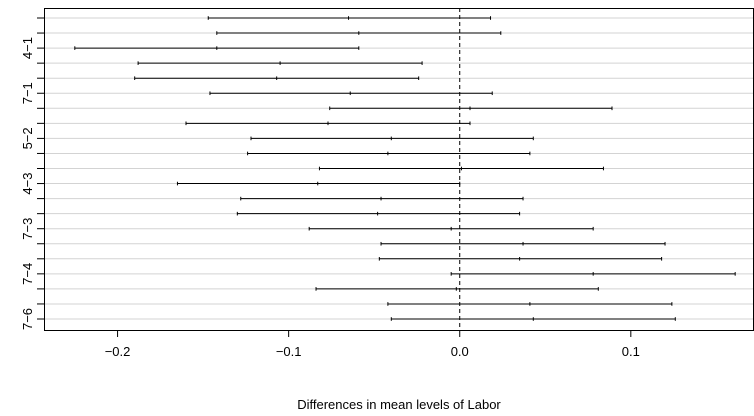 This screenshot has height=416, width=754. I want to click on y-tick-label: 7−3, so click(27, 229).